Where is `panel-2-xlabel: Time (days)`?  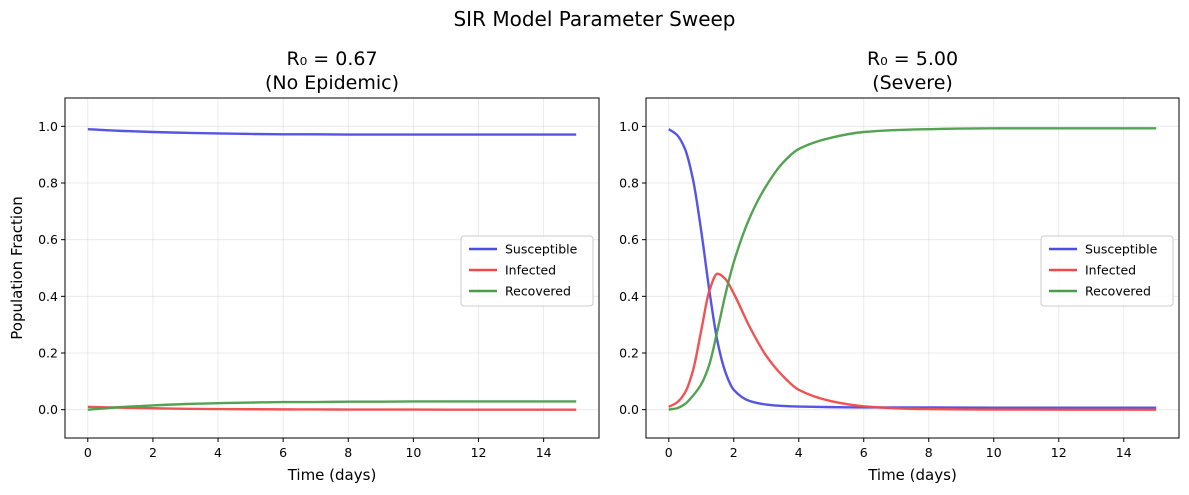
panel-2-xlabel: Time (days) is located at coordinates (912, 475).